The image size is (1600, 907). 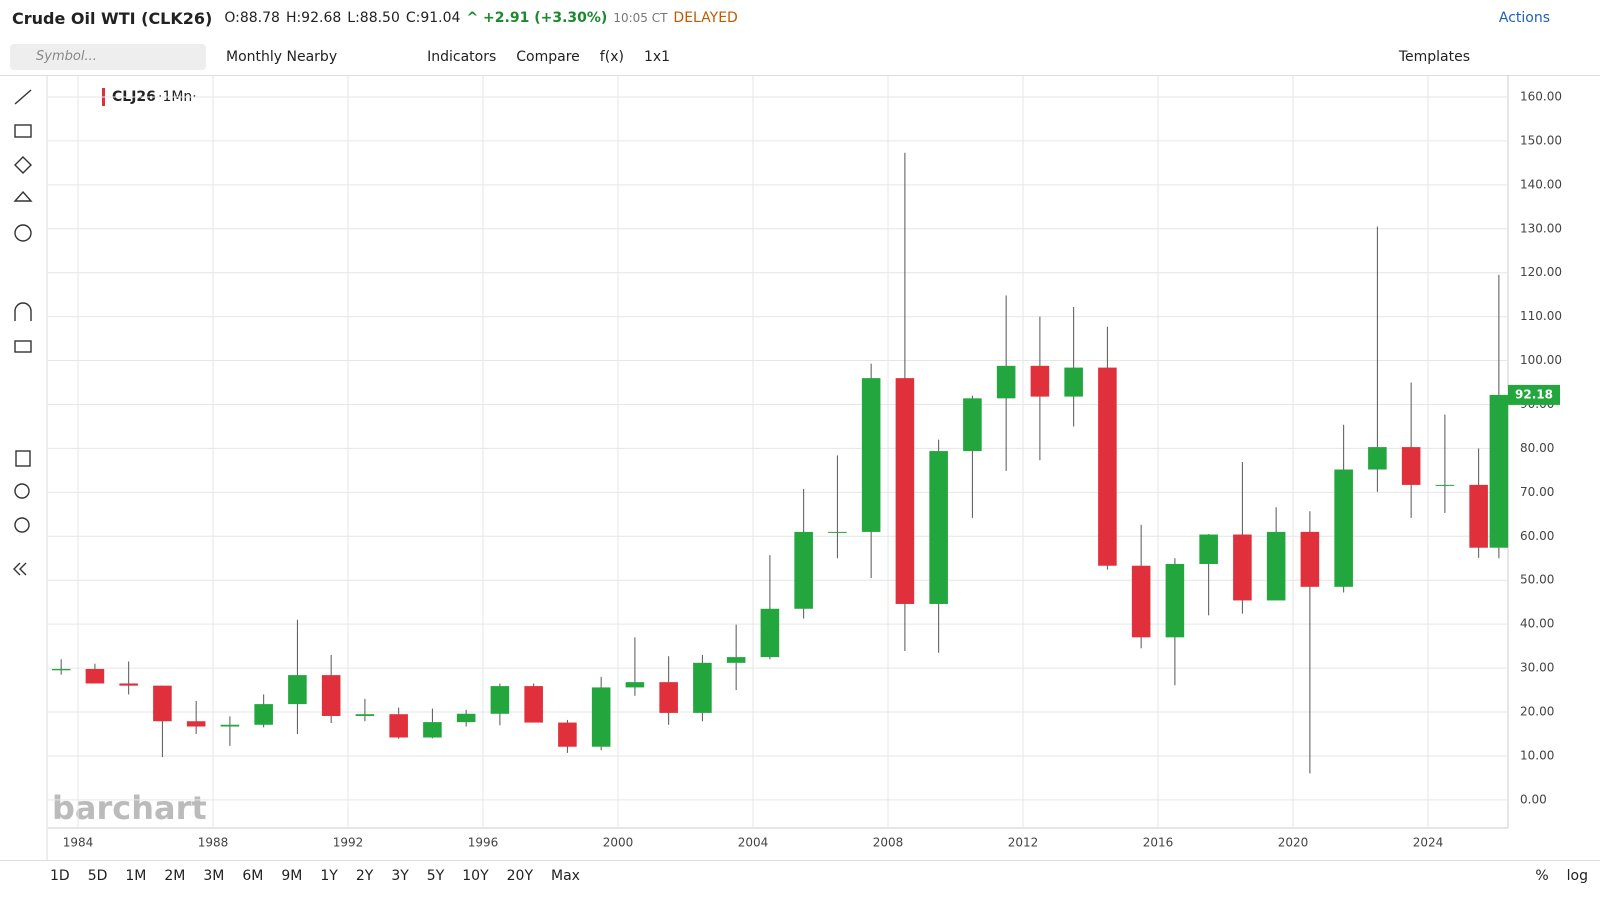 What do you see at coordinates (292, 876) in the screenshot?
I see `range-button: 9M` at bounding box center [292, 876].